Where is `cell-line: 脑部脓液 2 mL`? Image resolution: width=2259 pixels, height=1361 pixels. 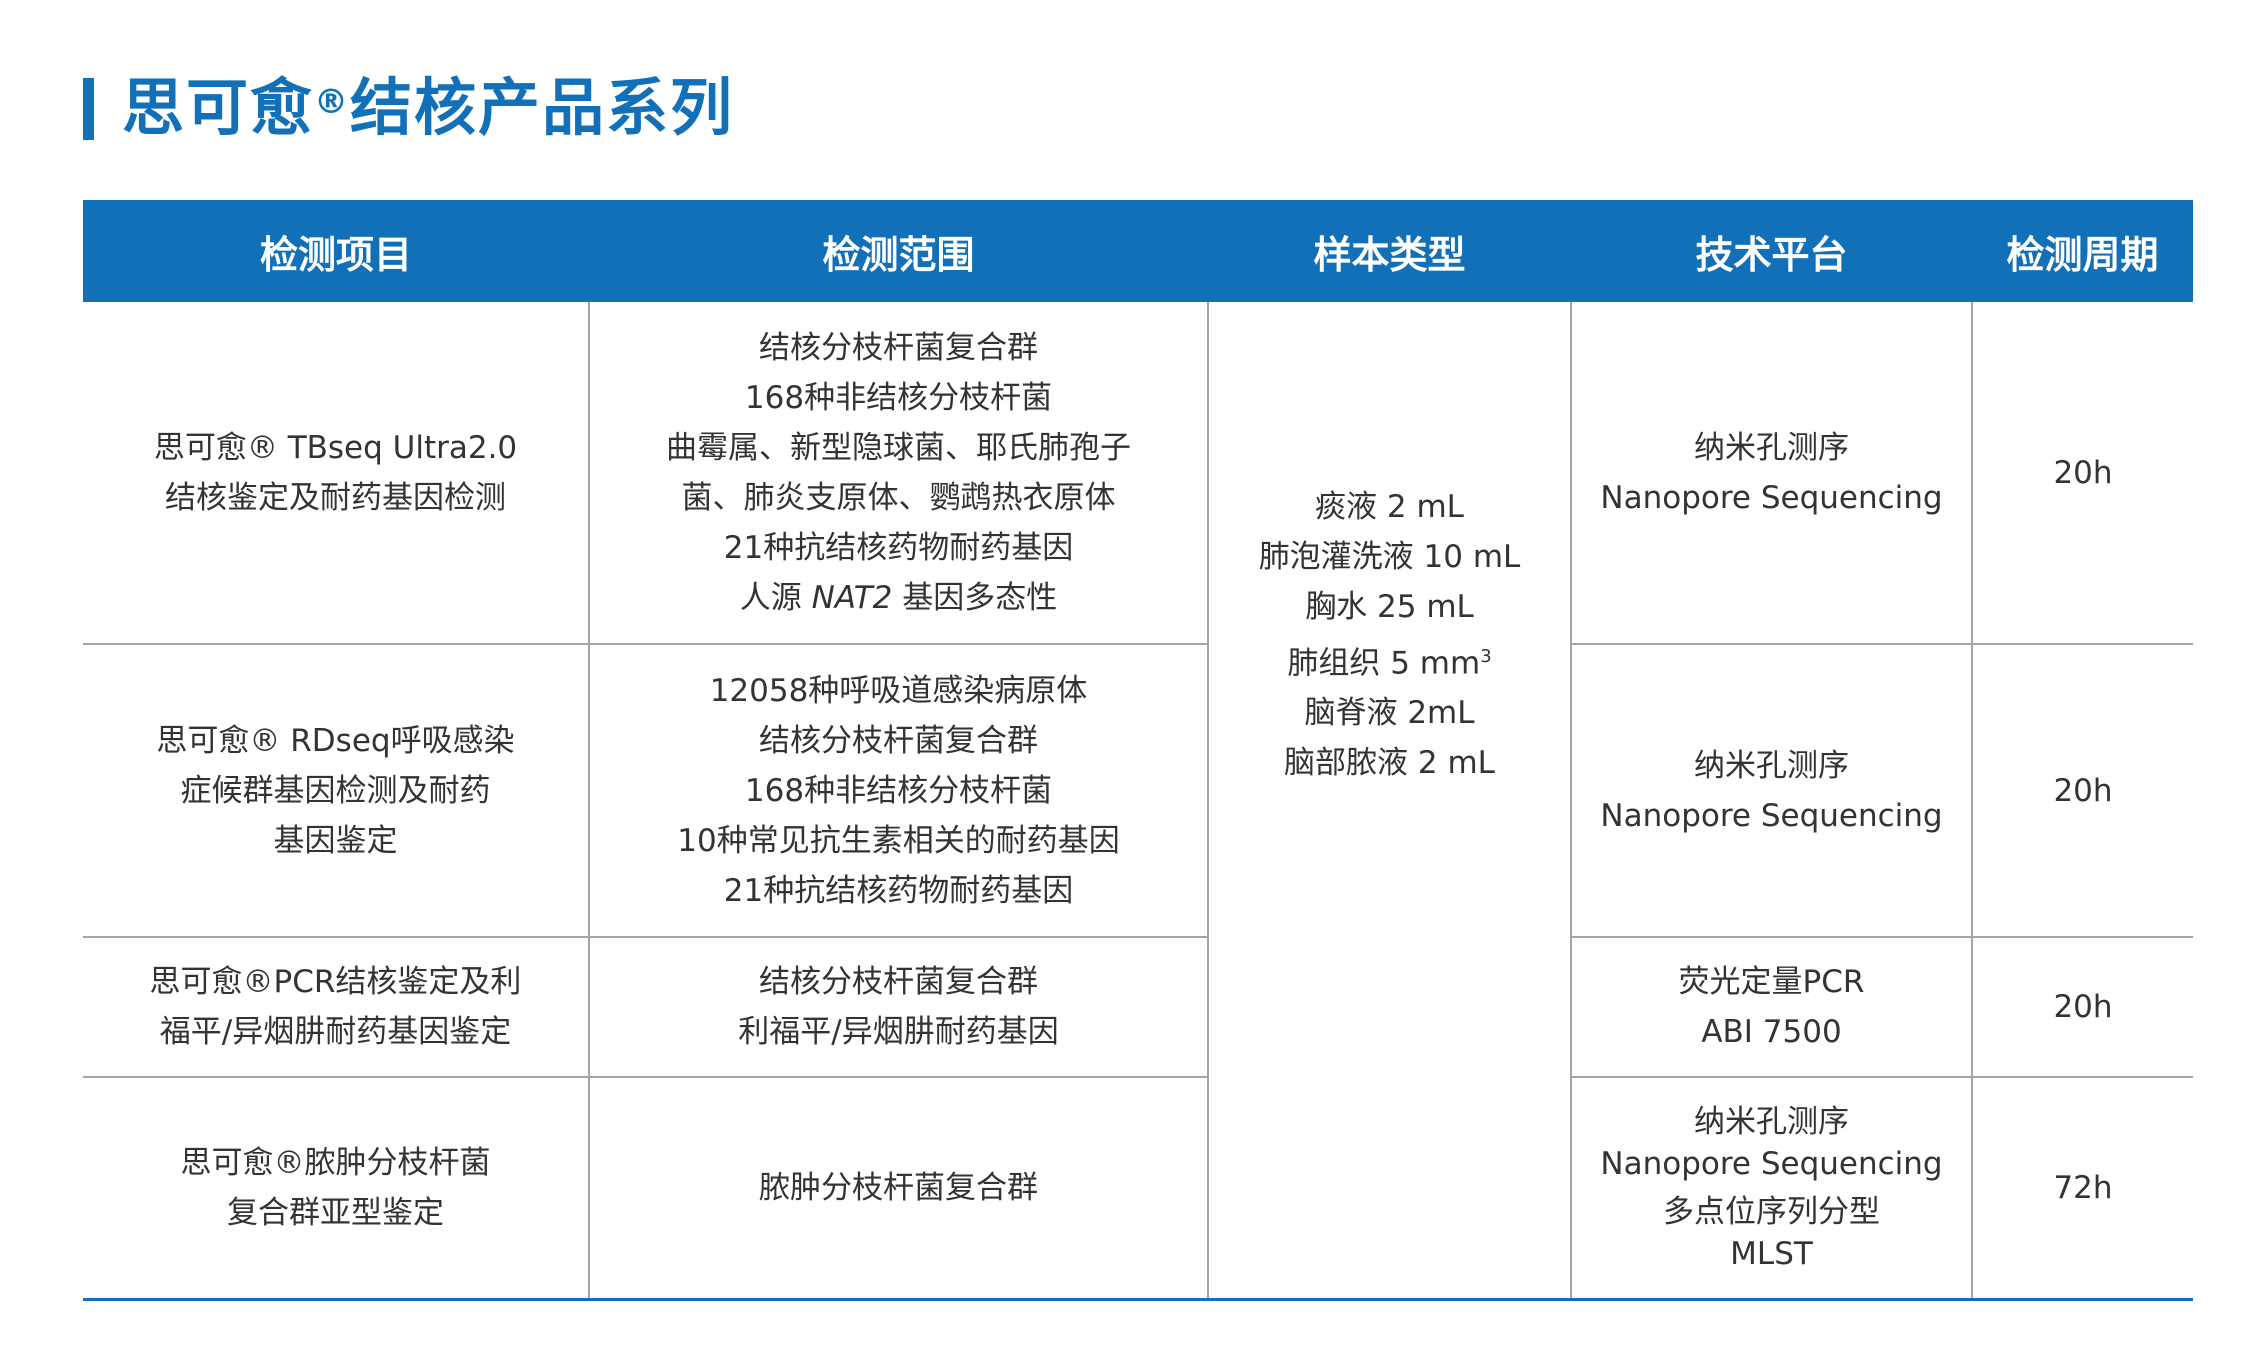
cell-line: 脑部脓液 2 mL is located at coordinates (1389, 762).